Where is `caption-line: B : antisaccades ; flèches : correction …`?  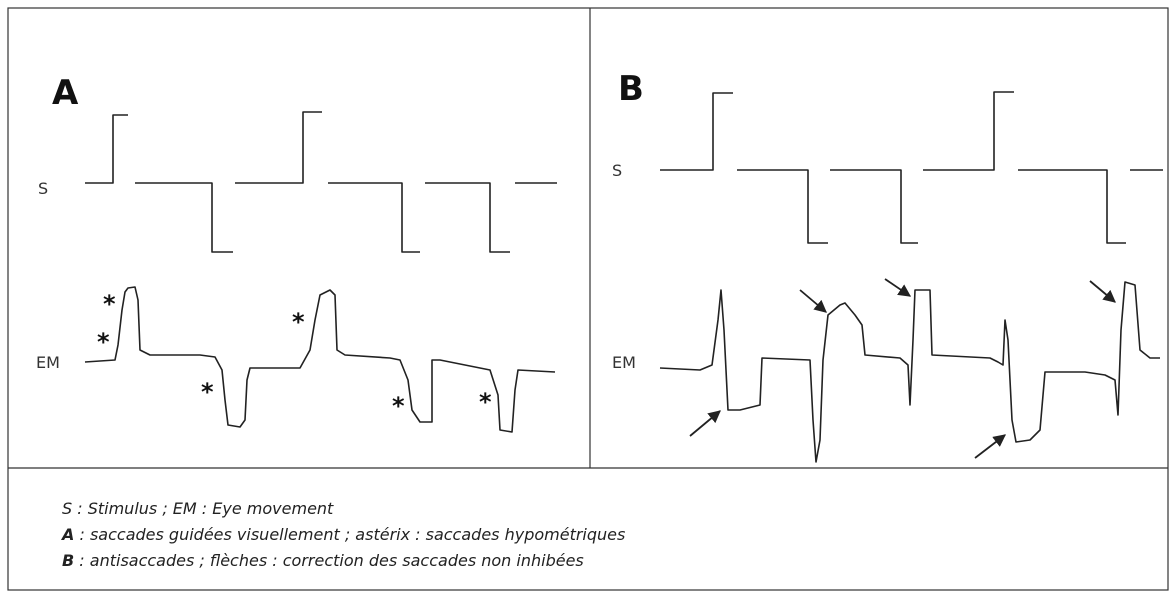
caption-line: B : antisaccades ; flèches : correction … is located at coordinates (323, 560).